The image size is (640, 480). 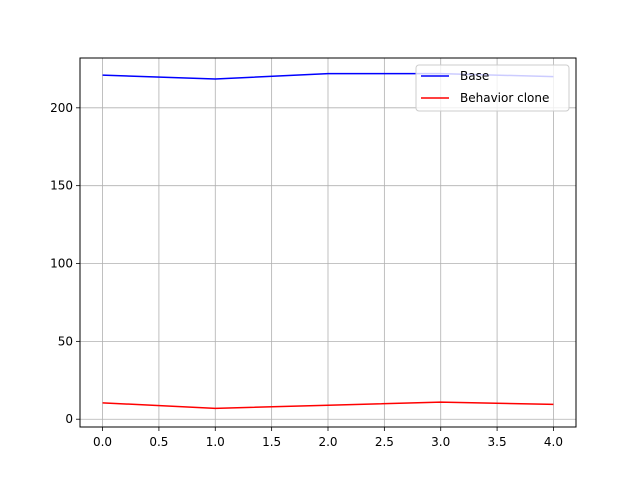 I want to click on x-tick-label: 0.5, so click(x=158, y=442).